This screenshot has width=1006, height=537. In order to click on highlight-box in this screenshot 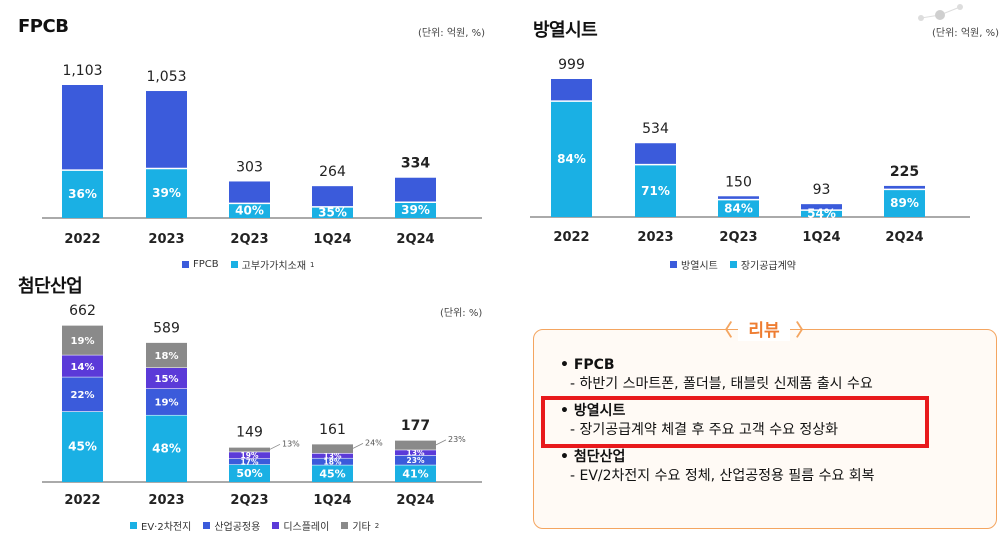, I will do `click(735, 422)`.